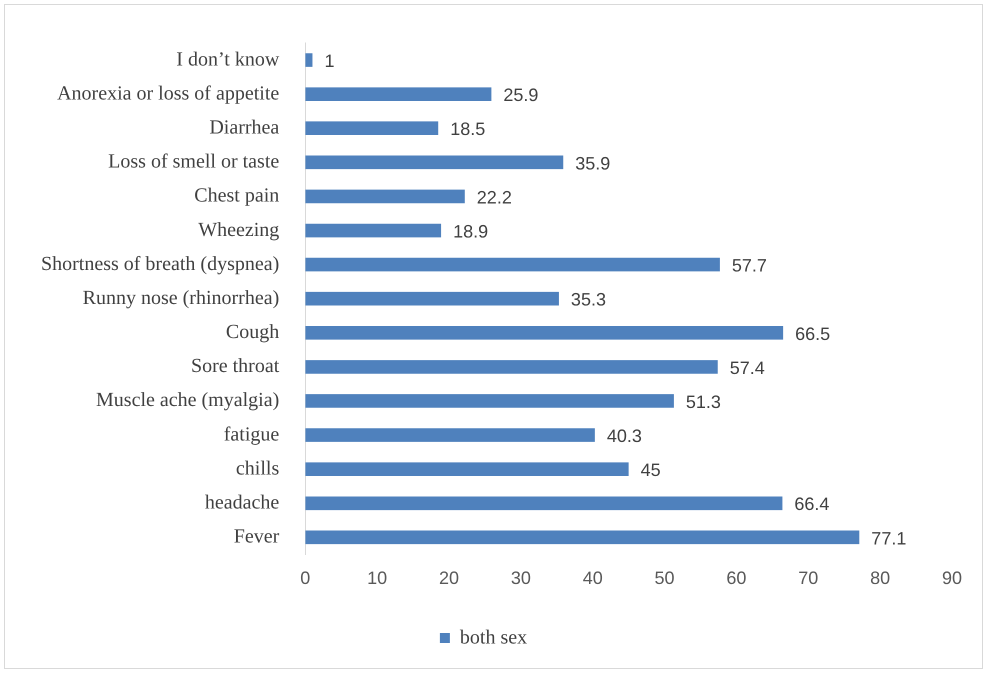 This screenshot has width=987, height=673. Describe the element at coordinates (880, 578) in the screenshot. I see `x-tick-label: 80` at that location.